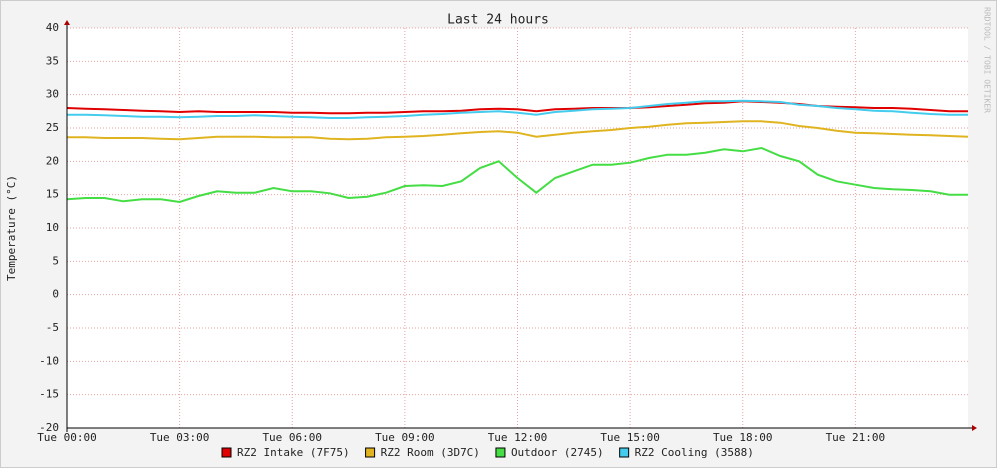  What do you see at coordinates (52, 227) in the screenshot?
I see `y-tick-label: 10` at bounding box center [52, 227].